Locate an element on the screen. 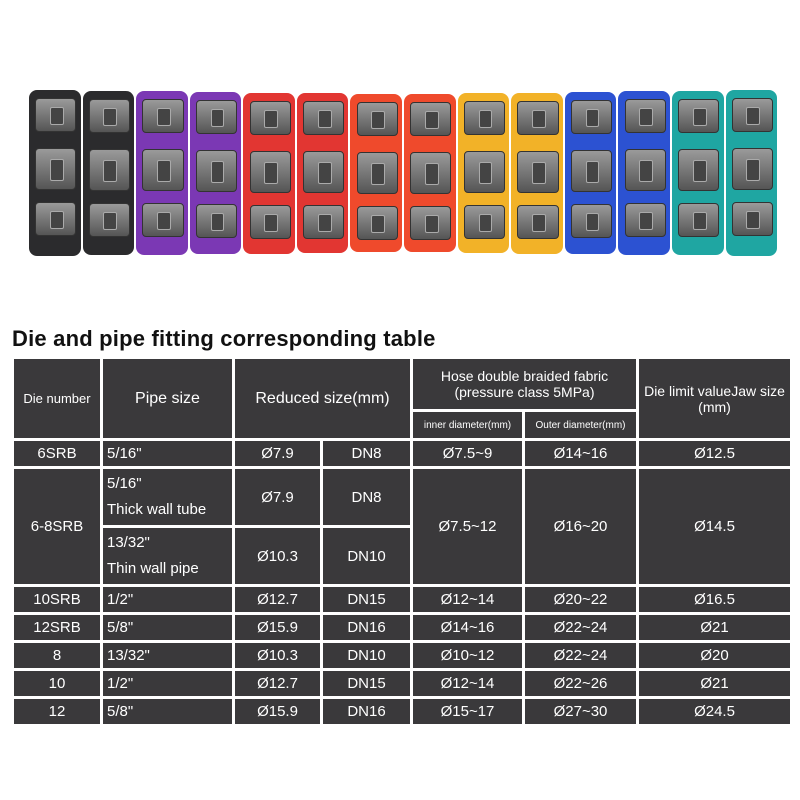 Image resolution: width=800 pixels, height=800 pixels. pipe-size-cell: 13/32" Thin wall pipe is located at coordinates (167, 556).